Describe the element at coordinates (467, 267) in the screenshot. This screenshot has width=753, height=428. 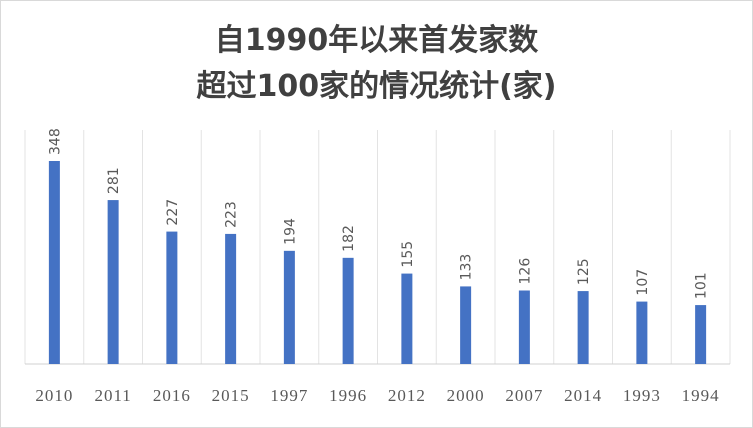
I see `data-label-2000: 133` at that location.